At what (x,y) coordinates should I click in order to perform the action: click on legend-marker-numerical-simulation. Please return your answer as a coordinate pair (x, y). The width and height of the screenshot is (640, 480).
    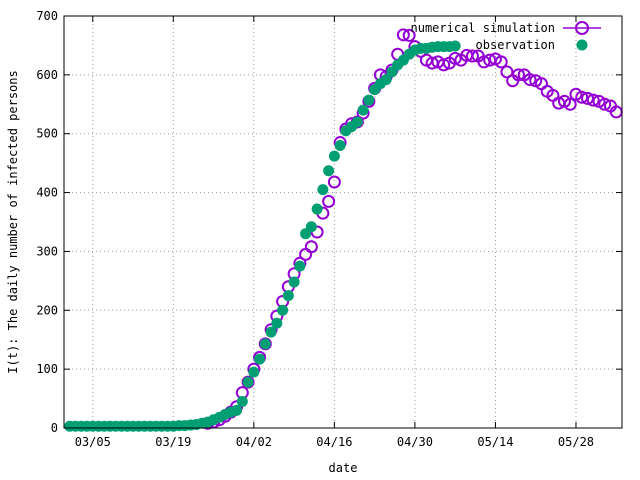
    Looking at the image, I should click on (582, 28).